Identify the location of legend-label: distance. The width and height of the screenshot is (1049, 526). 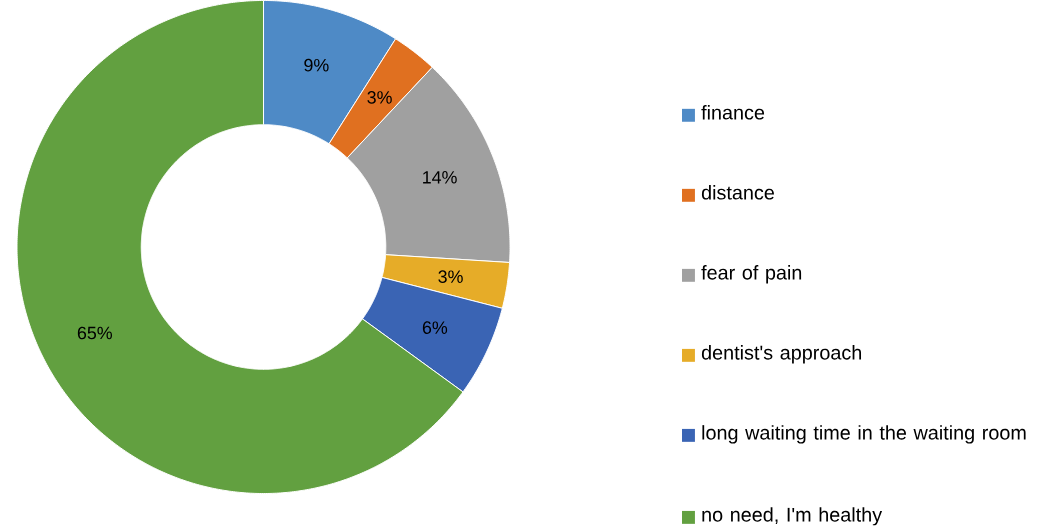
(737, 192).